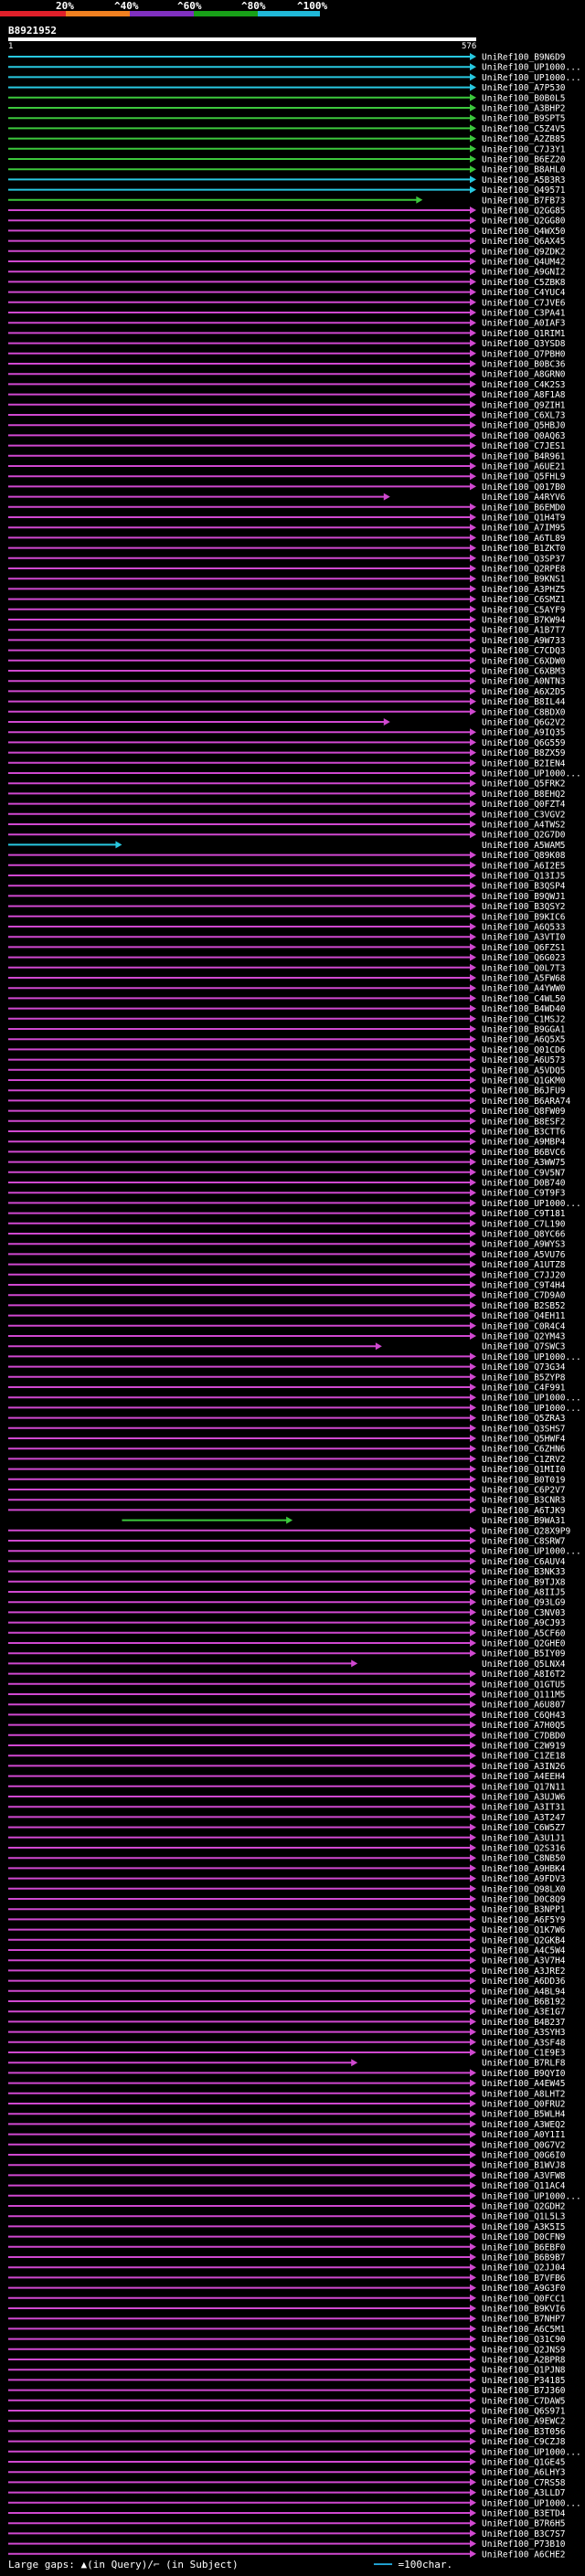 The width and height of the screenshot is (585, 2576). Describe the element at coordinates (524, 1889) in the screenshot. I see `hit-id-label: UniRef100_Q98LX0` at that location.